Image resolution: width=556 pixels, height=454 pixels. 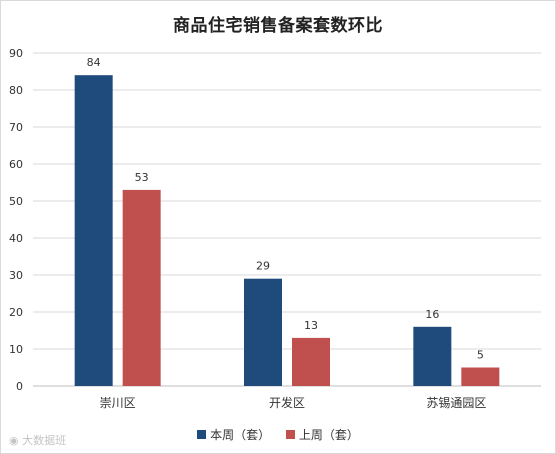 I want to click on weibo-logo-icon: ◉, so click(x=14, y=440).